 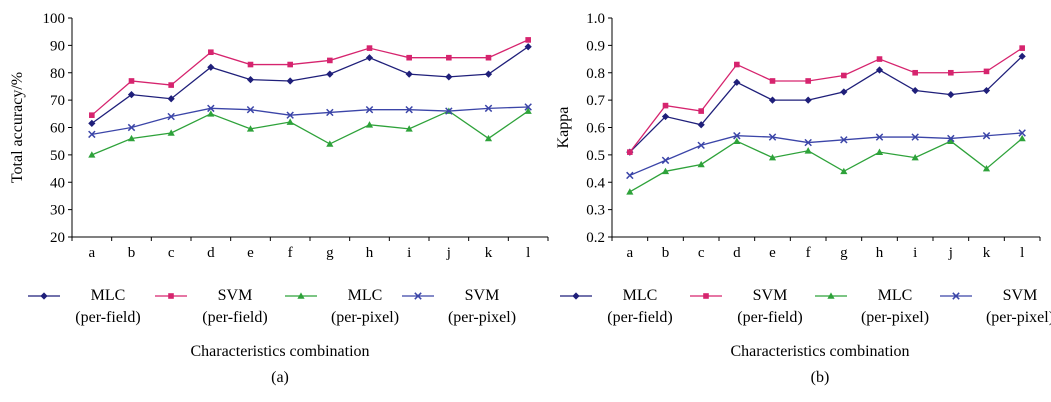 What do you see at coordinates (595, 46) in the screenshot?
I see `y-tick-label: 0.9` at bounding box center [595, 46].